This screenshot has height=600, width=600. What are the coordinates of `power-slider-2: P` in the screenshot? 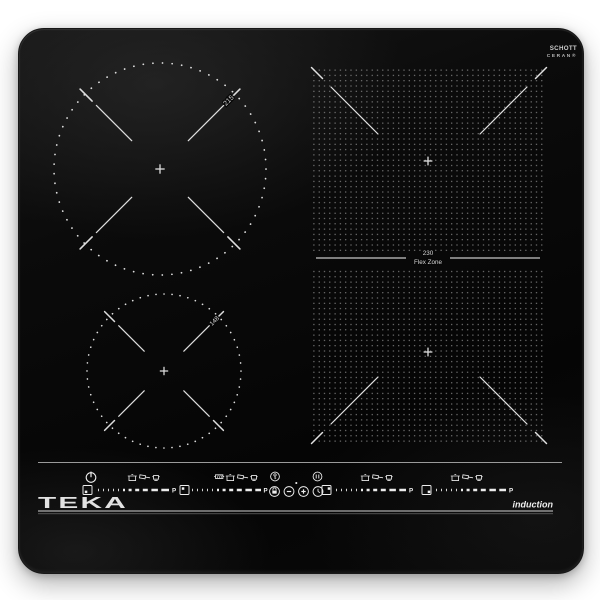 It's located at (223, 490).